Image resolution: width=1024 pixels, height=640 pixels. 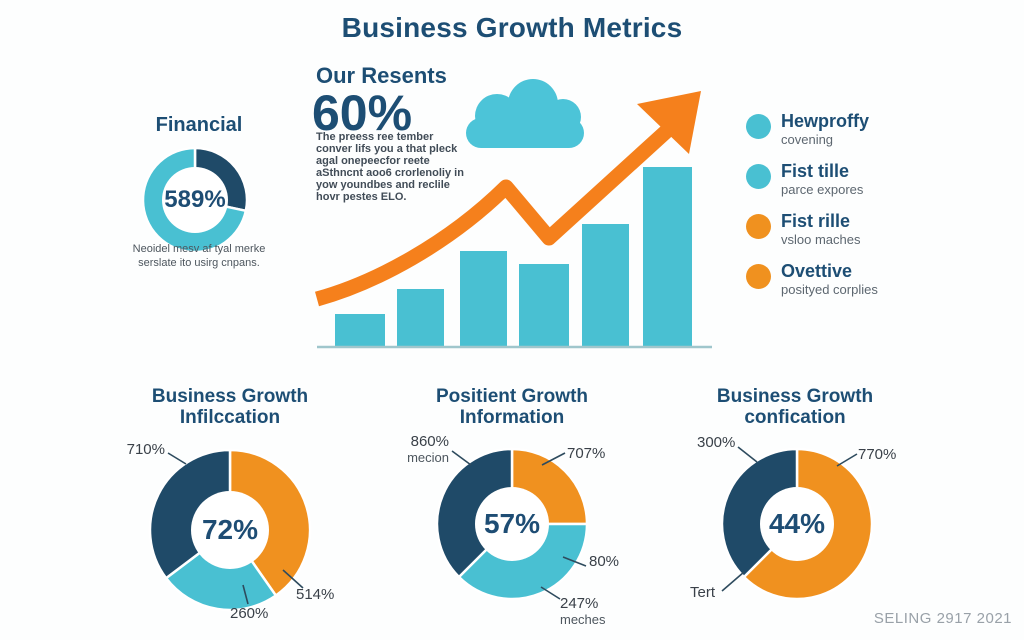 I want to click on legend-label: Fist rille, so click(x=816, y=220).